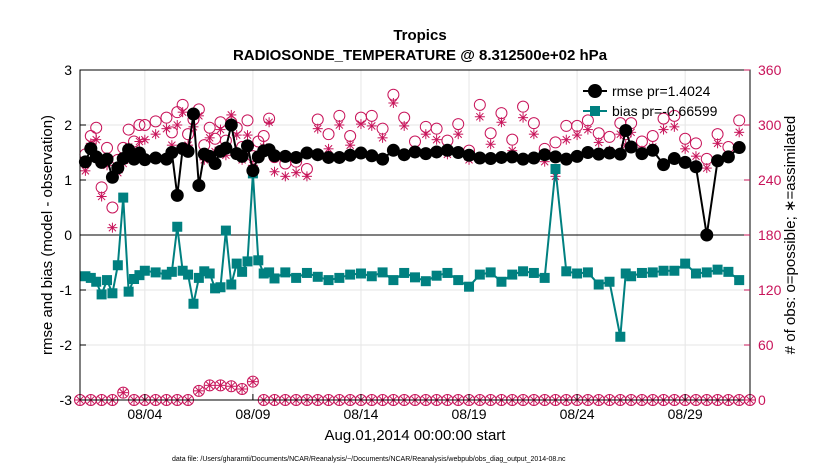 The image size is (830, 470). Describe the element at coordinates (595, 111) in the screenshot. I see `legend-bias-marker` at that location.